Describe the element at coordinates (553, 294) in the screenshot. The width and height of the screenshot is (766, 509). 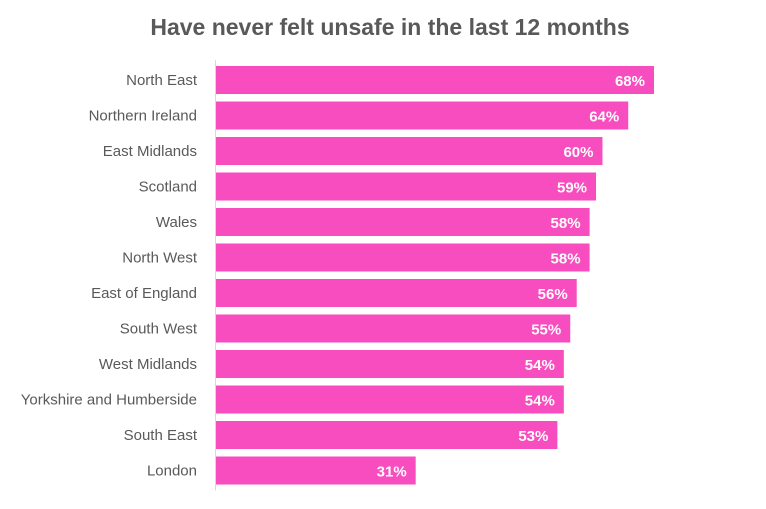
I see `data-label: 56%` at that location.